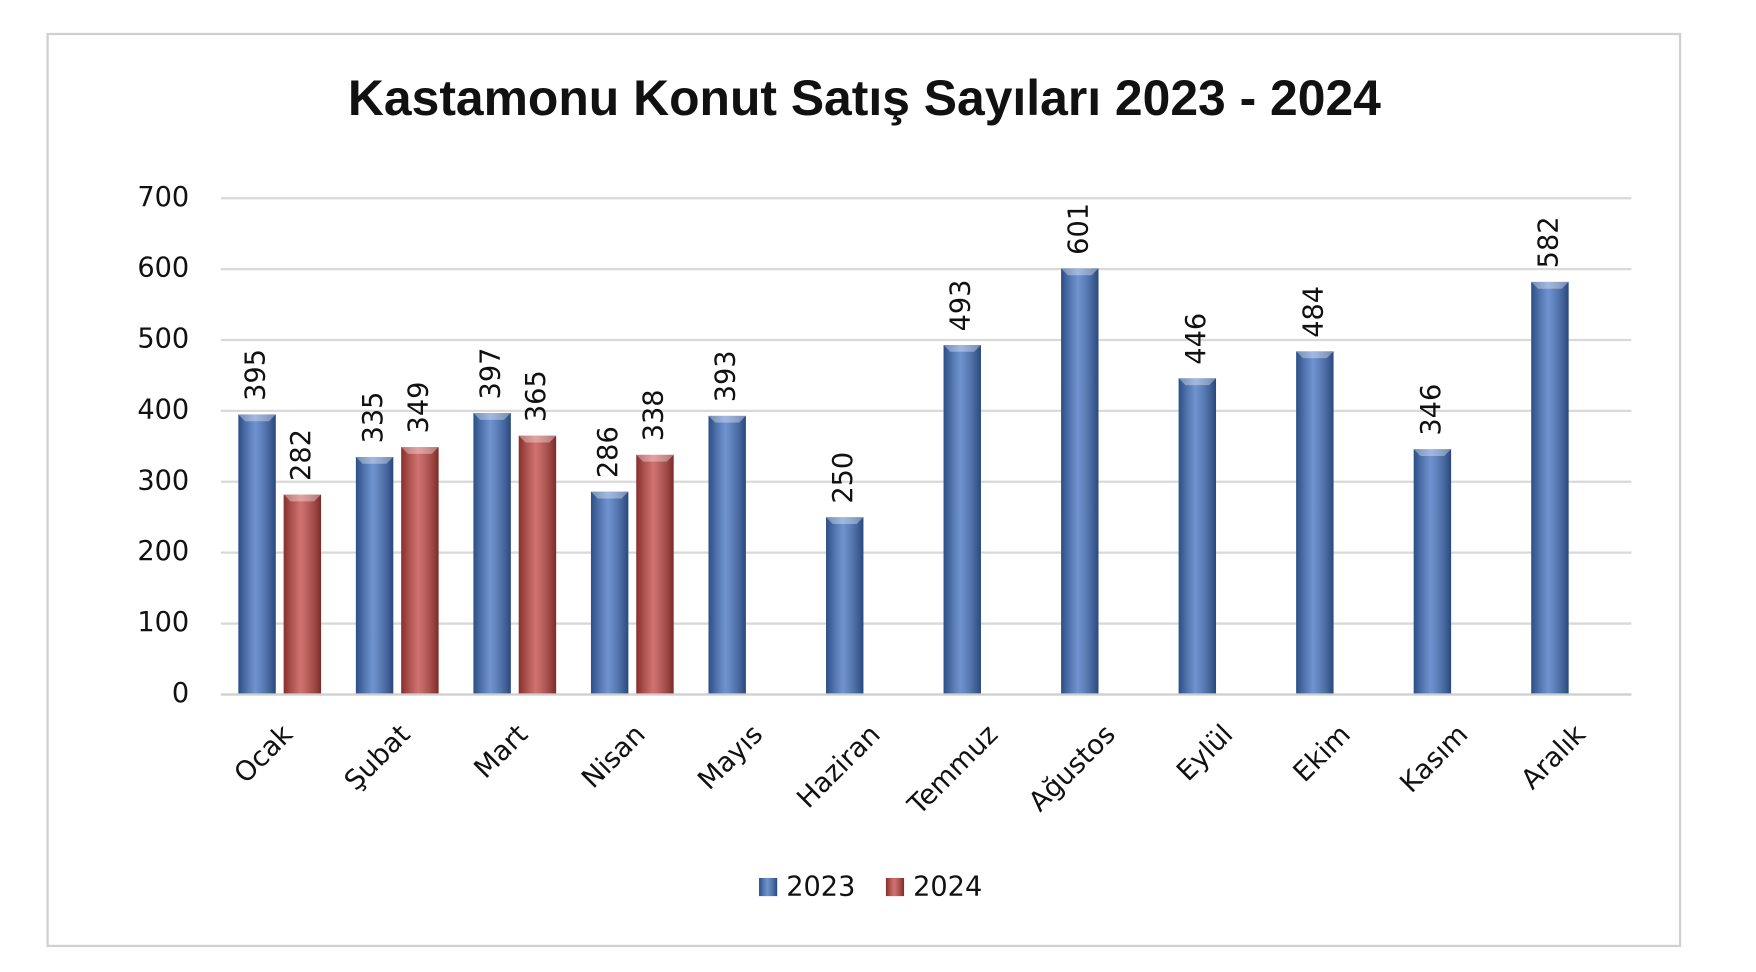  I want to click on y-tick-label: 700, so click(163, 197).